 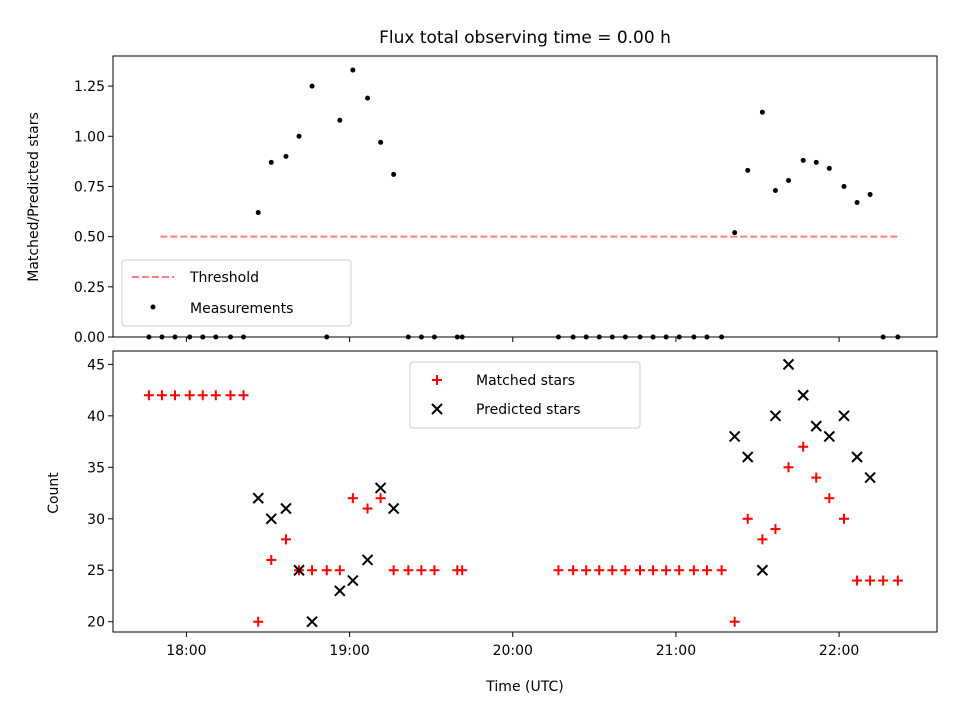 I want to click on bottom-x-tick-label: 20:00, so click(x=513, y=651).